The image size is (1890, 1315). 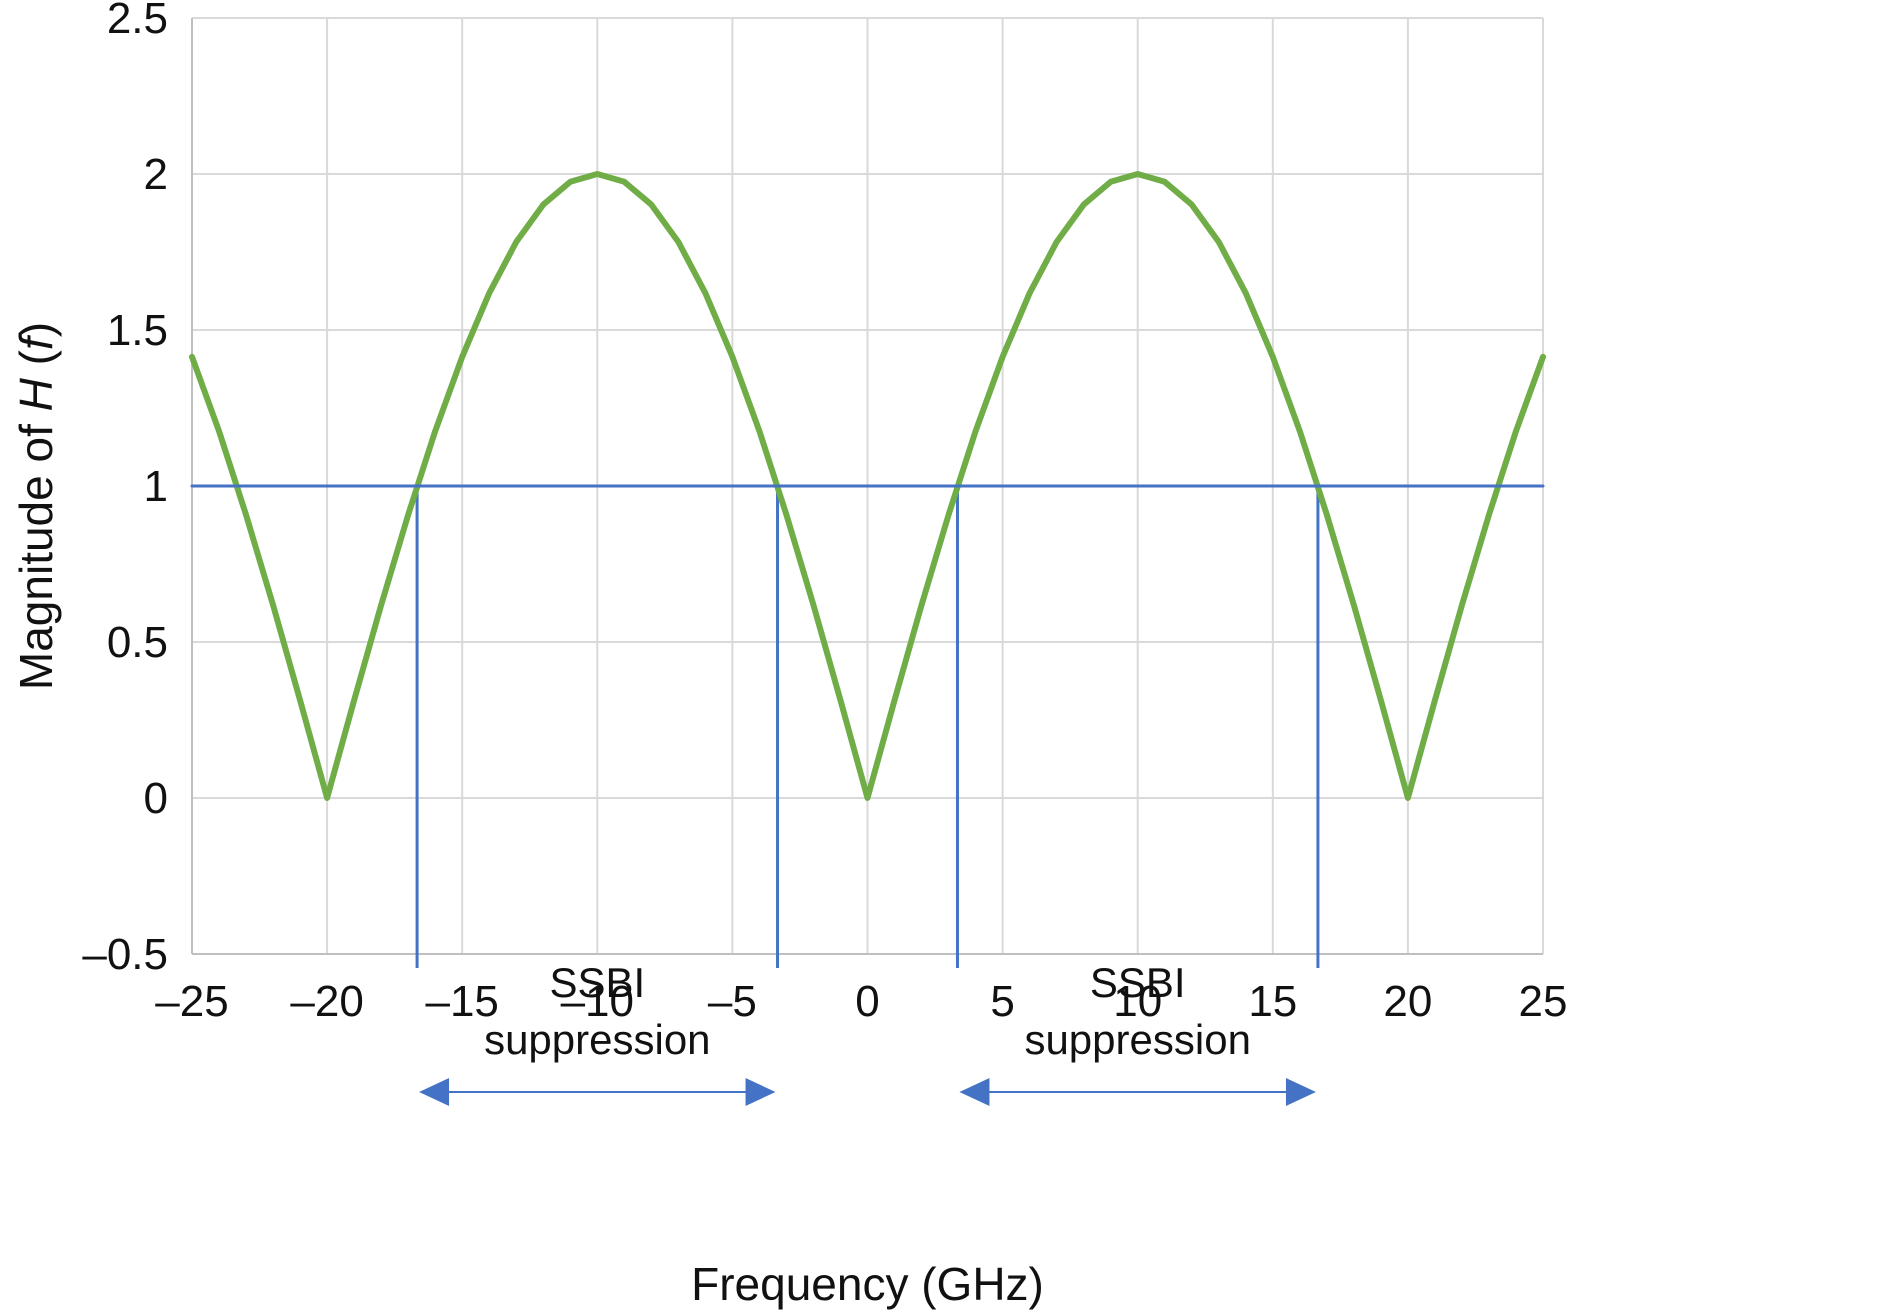 What do you see at coordinates (156, 174) in the screenshot?
I see `y-tick-label: 2` at bounding box center [156, 174].